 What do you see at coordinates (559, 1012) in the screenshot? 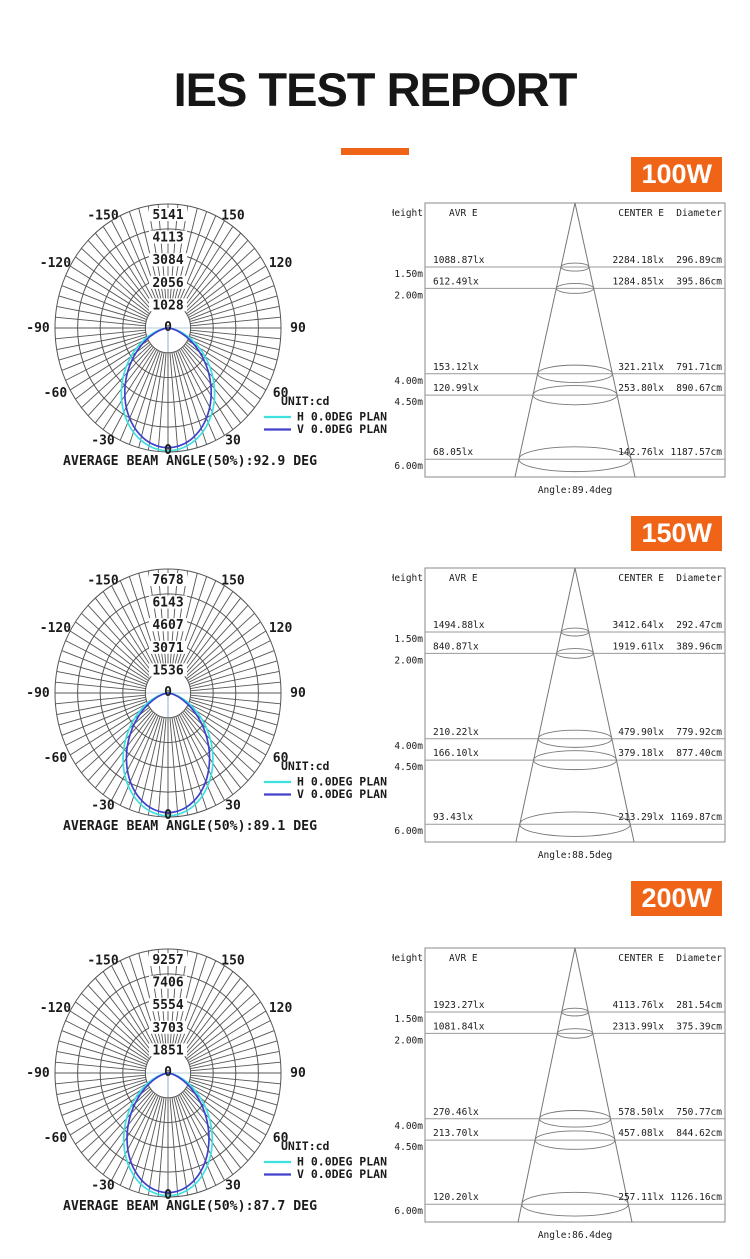
I see `cone-row: 1.50m 1923.27lx 4113.76lx 281.54cm` at bounding box center [559, 1012].